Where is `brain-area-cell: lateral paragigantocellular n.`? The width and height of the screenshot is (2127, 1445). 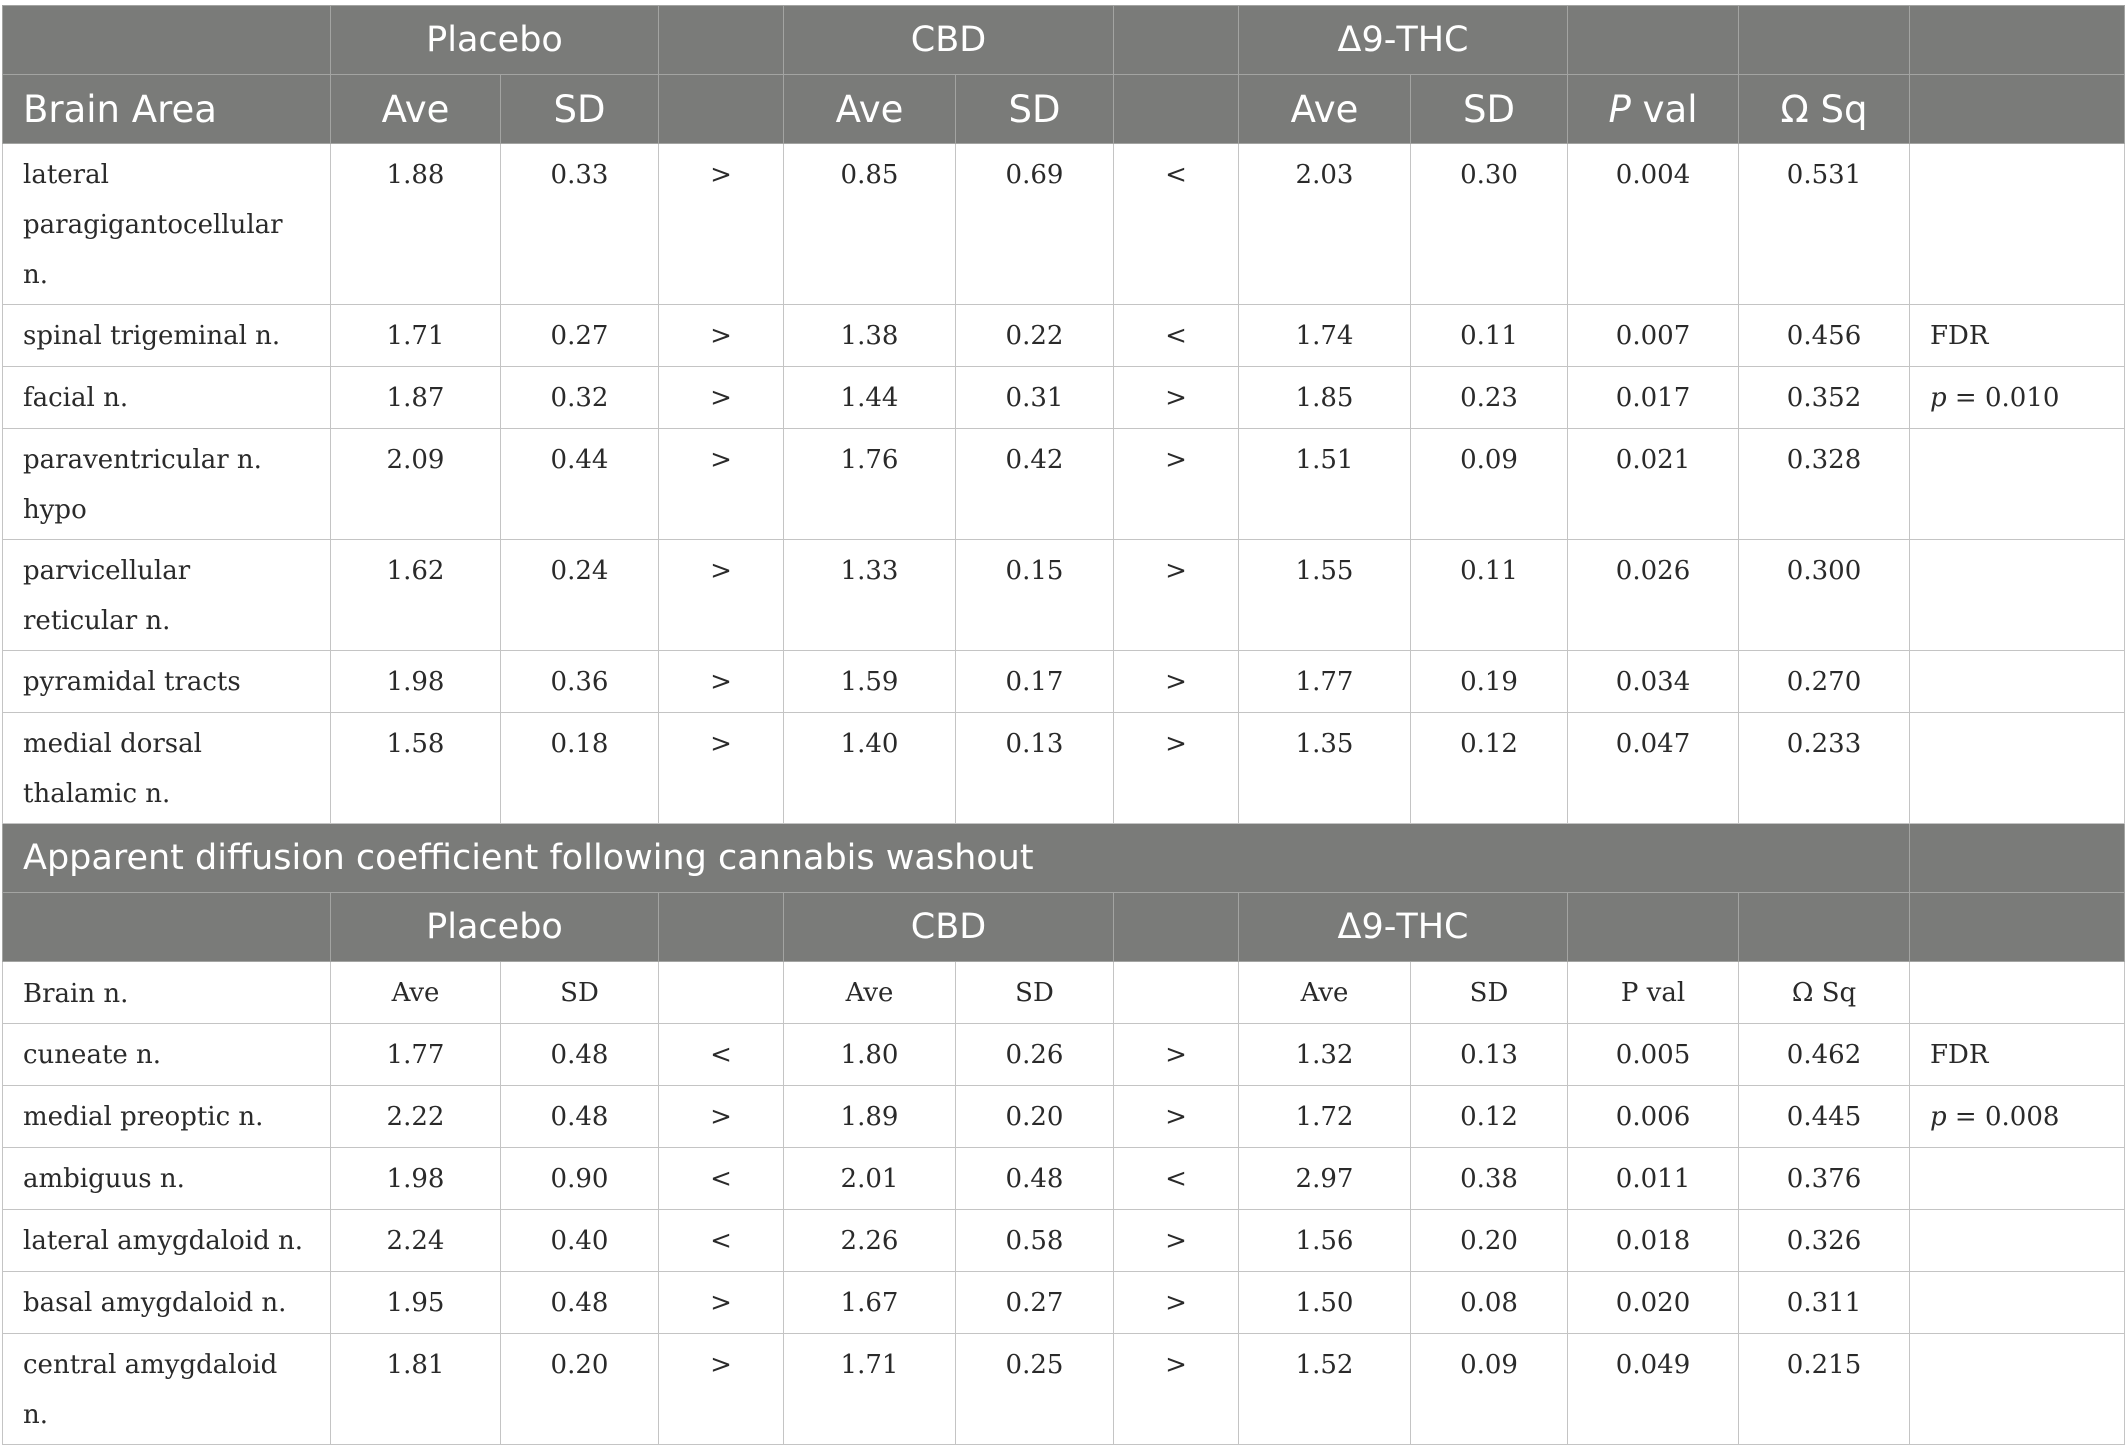
brain-area-cell: lateral paragigantocellular n. is located at coordinates (166, 224).